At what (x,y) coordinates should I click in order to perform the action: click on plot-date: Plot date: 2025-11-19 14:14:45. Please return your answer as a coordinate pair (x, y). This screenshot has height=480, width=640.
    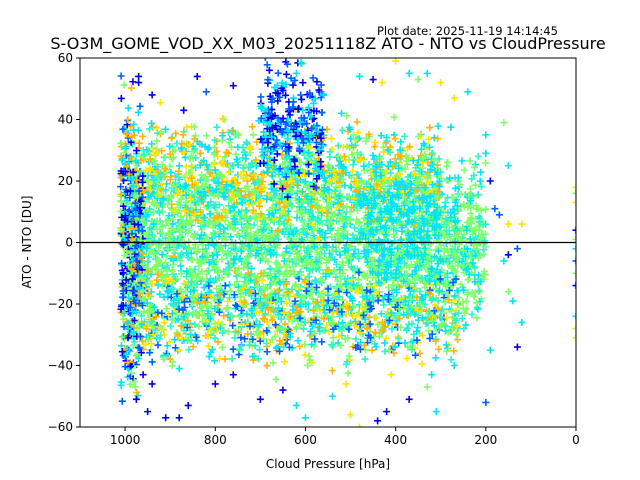
    Looking at the image, I should click on (467, 31).